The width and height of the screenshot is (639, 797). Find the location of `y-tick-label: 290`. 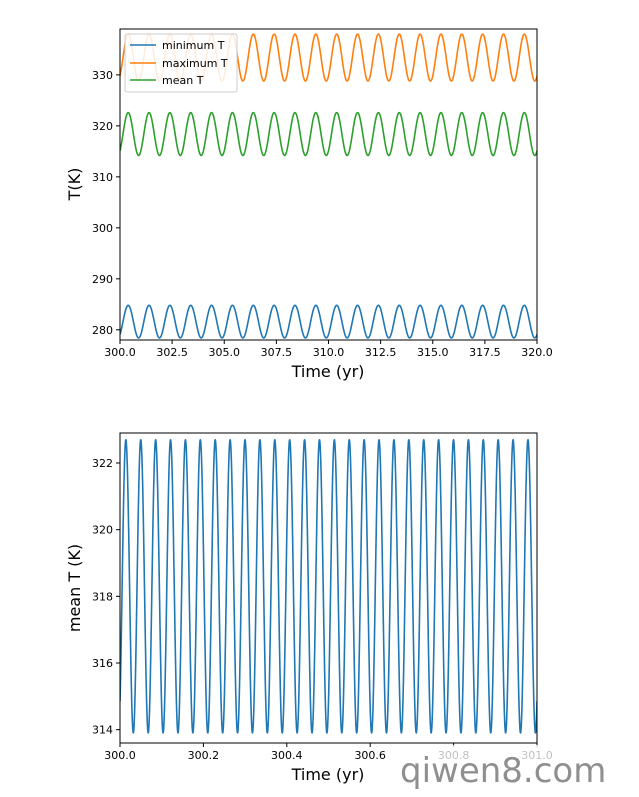

y-tick-label: 290 is located at coordinates (102, 279).